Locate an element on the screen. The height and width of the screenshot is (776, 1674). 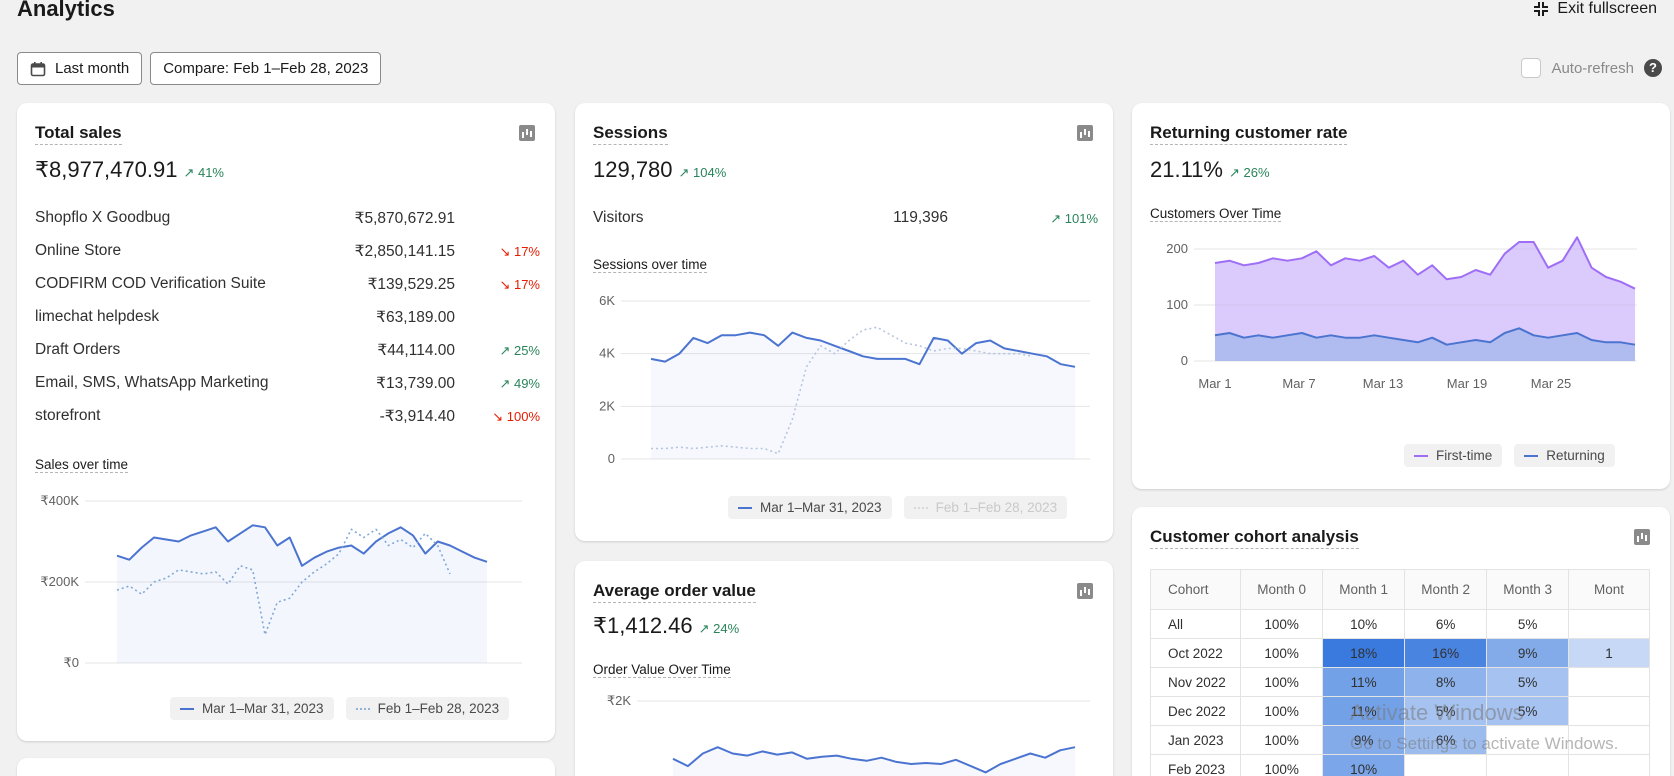
y-tick-label: ₹2K is located at coordinates (619, 700).